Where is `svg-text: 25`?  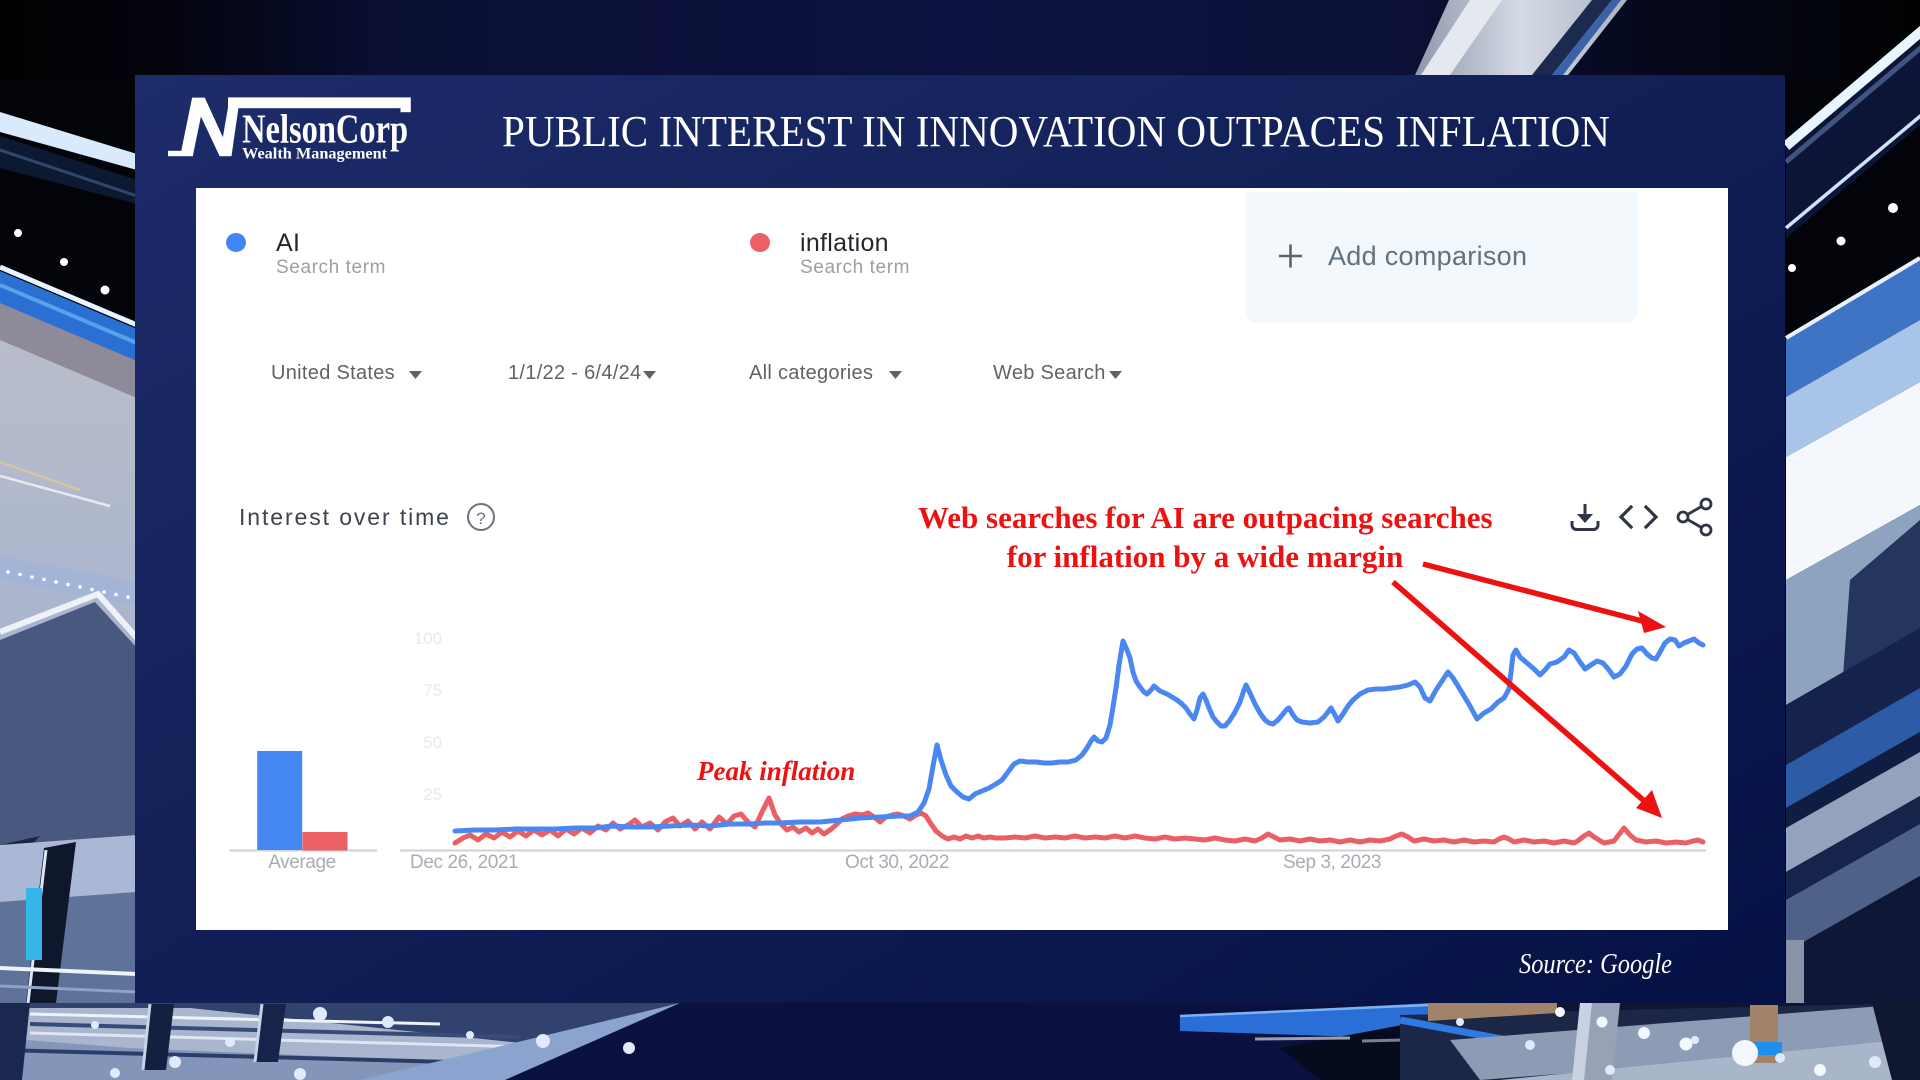 svg-text: 25 is located at coordinates (432, 794).